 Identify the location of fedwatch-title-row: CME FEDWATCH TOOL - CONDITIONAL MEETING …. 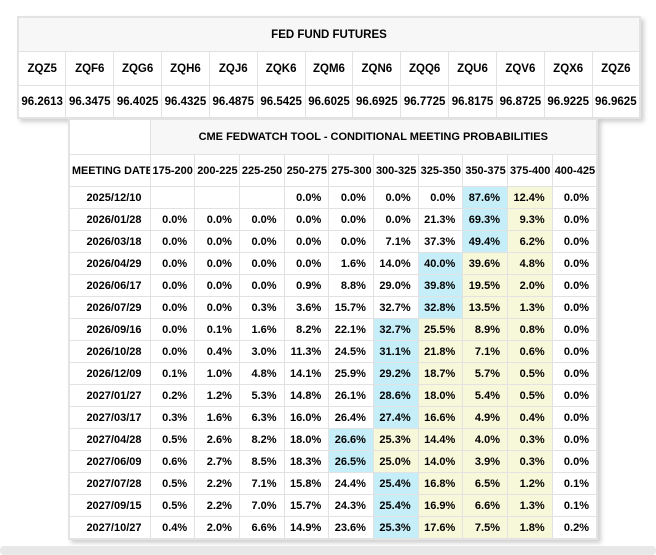
(333, 136).